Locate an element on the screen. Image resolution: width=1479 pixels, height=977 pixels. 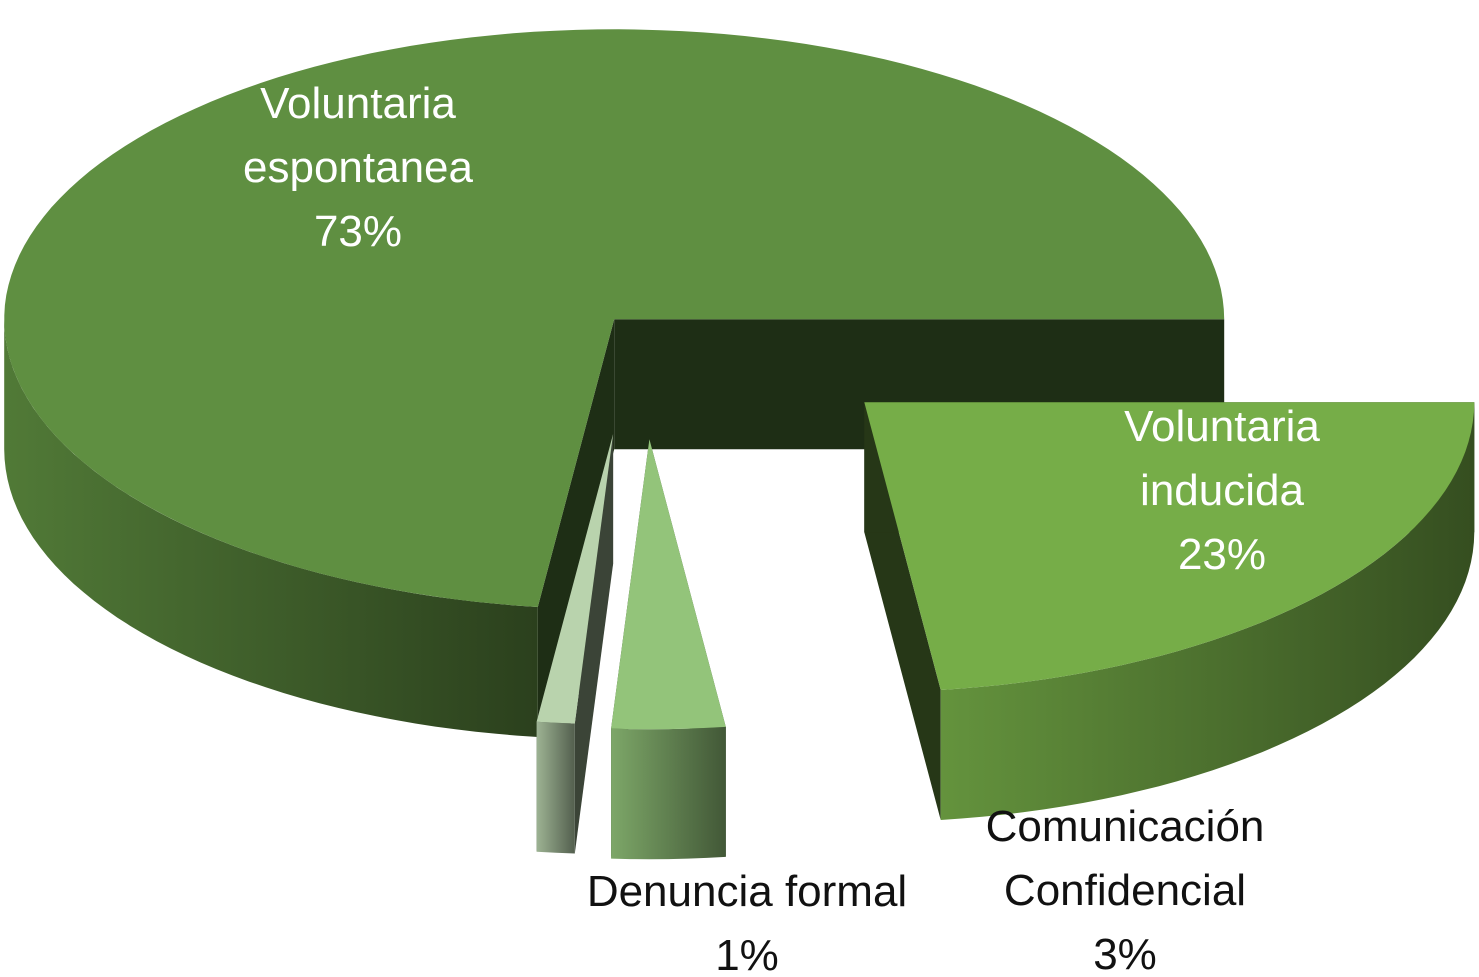
label-value: 1% is located at coordinates (747, 954).